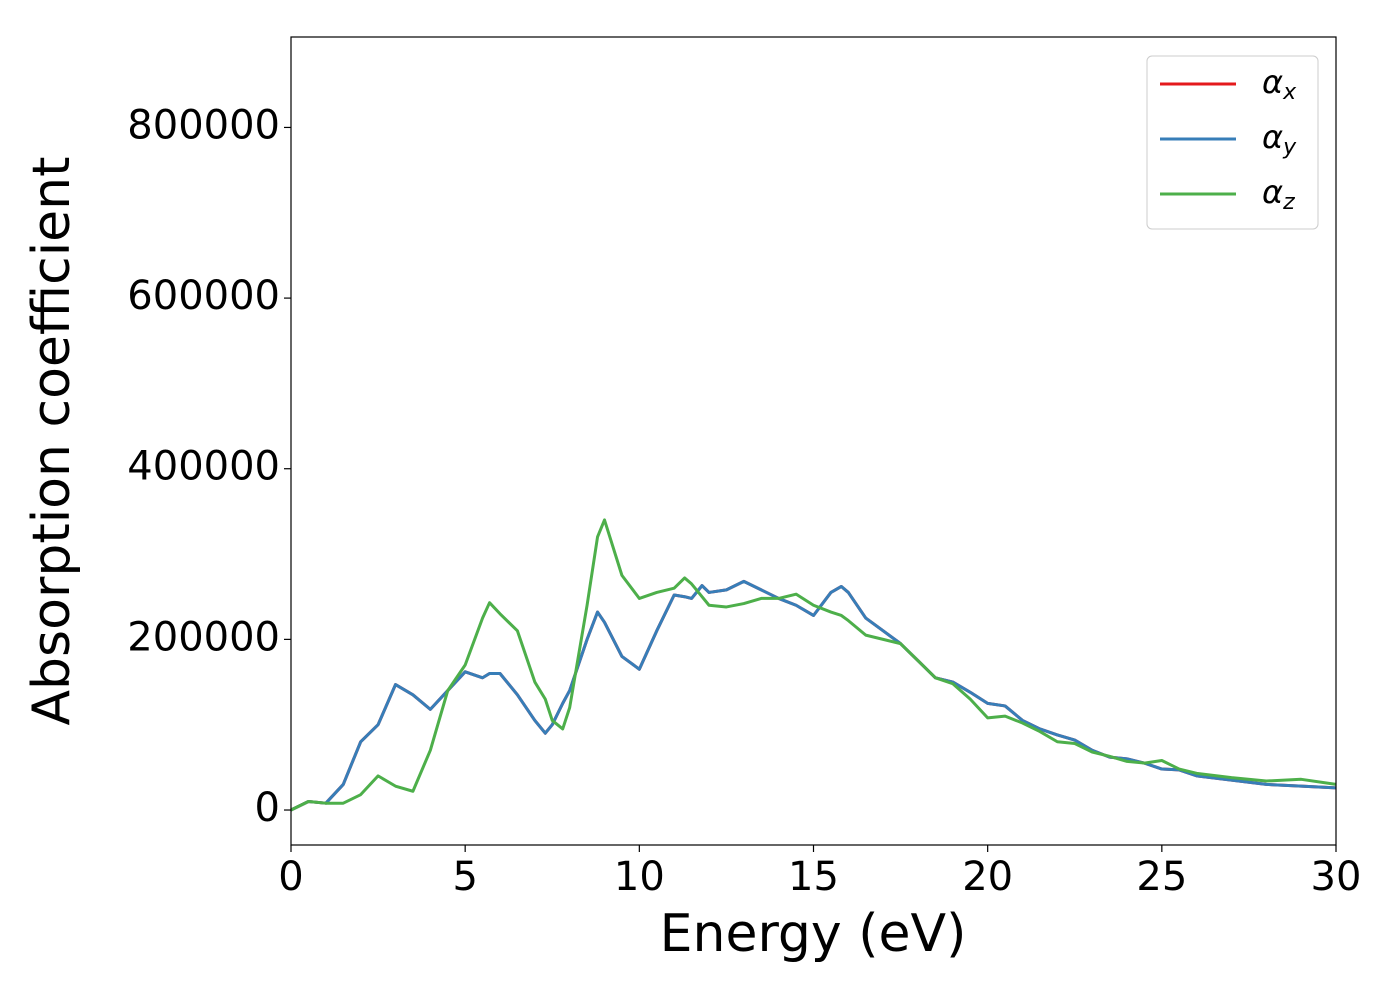 This screenshot has width=1400, height=1000. What do you see at coordinates (203, 125) in the screenshot?
I see `y-tick-label: 800000` at bounding box center [203, 125].